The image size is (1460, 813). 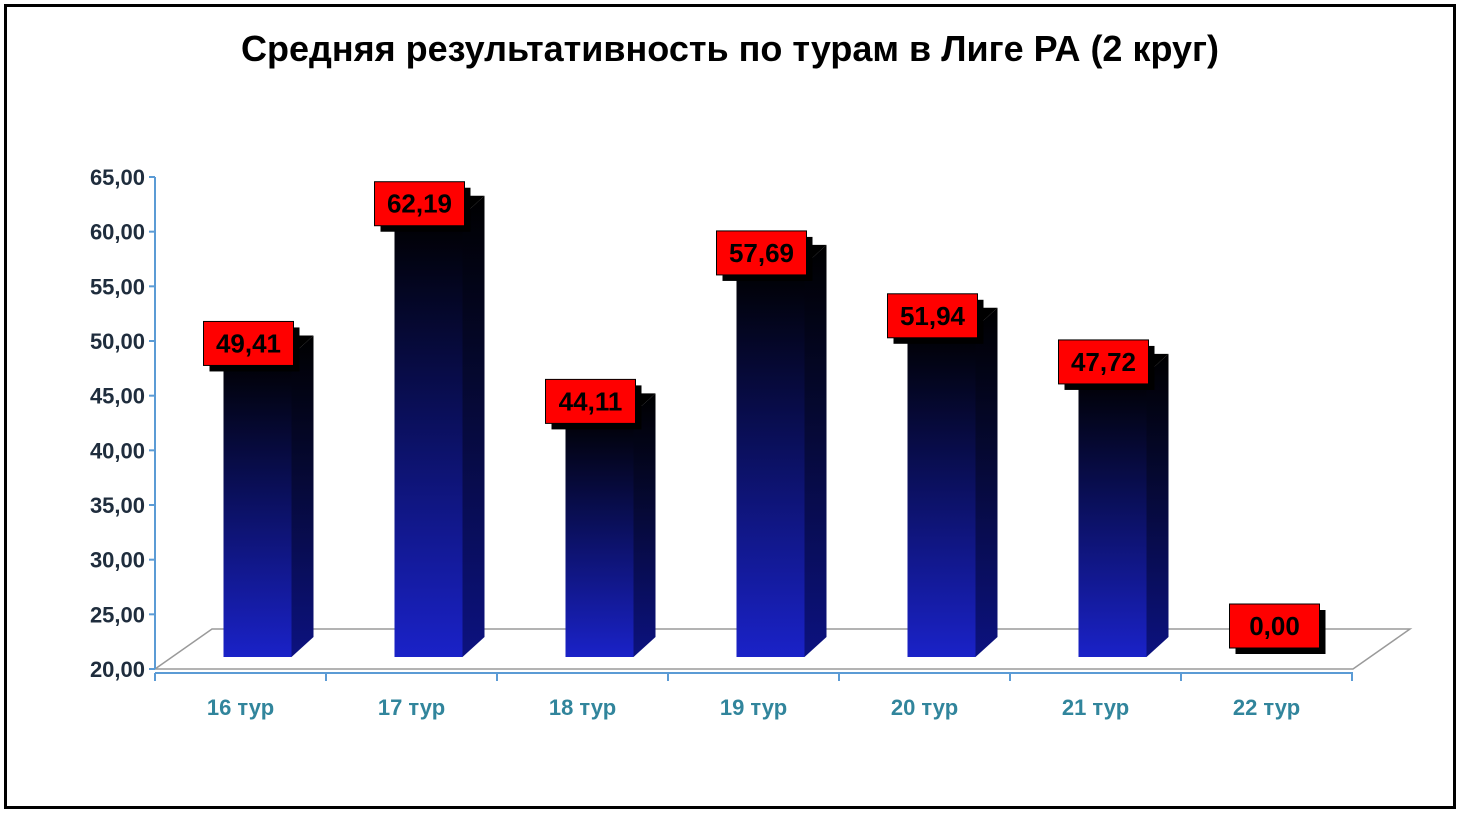 I want to click on data-label: 62,19, so click(x=422, y=206).